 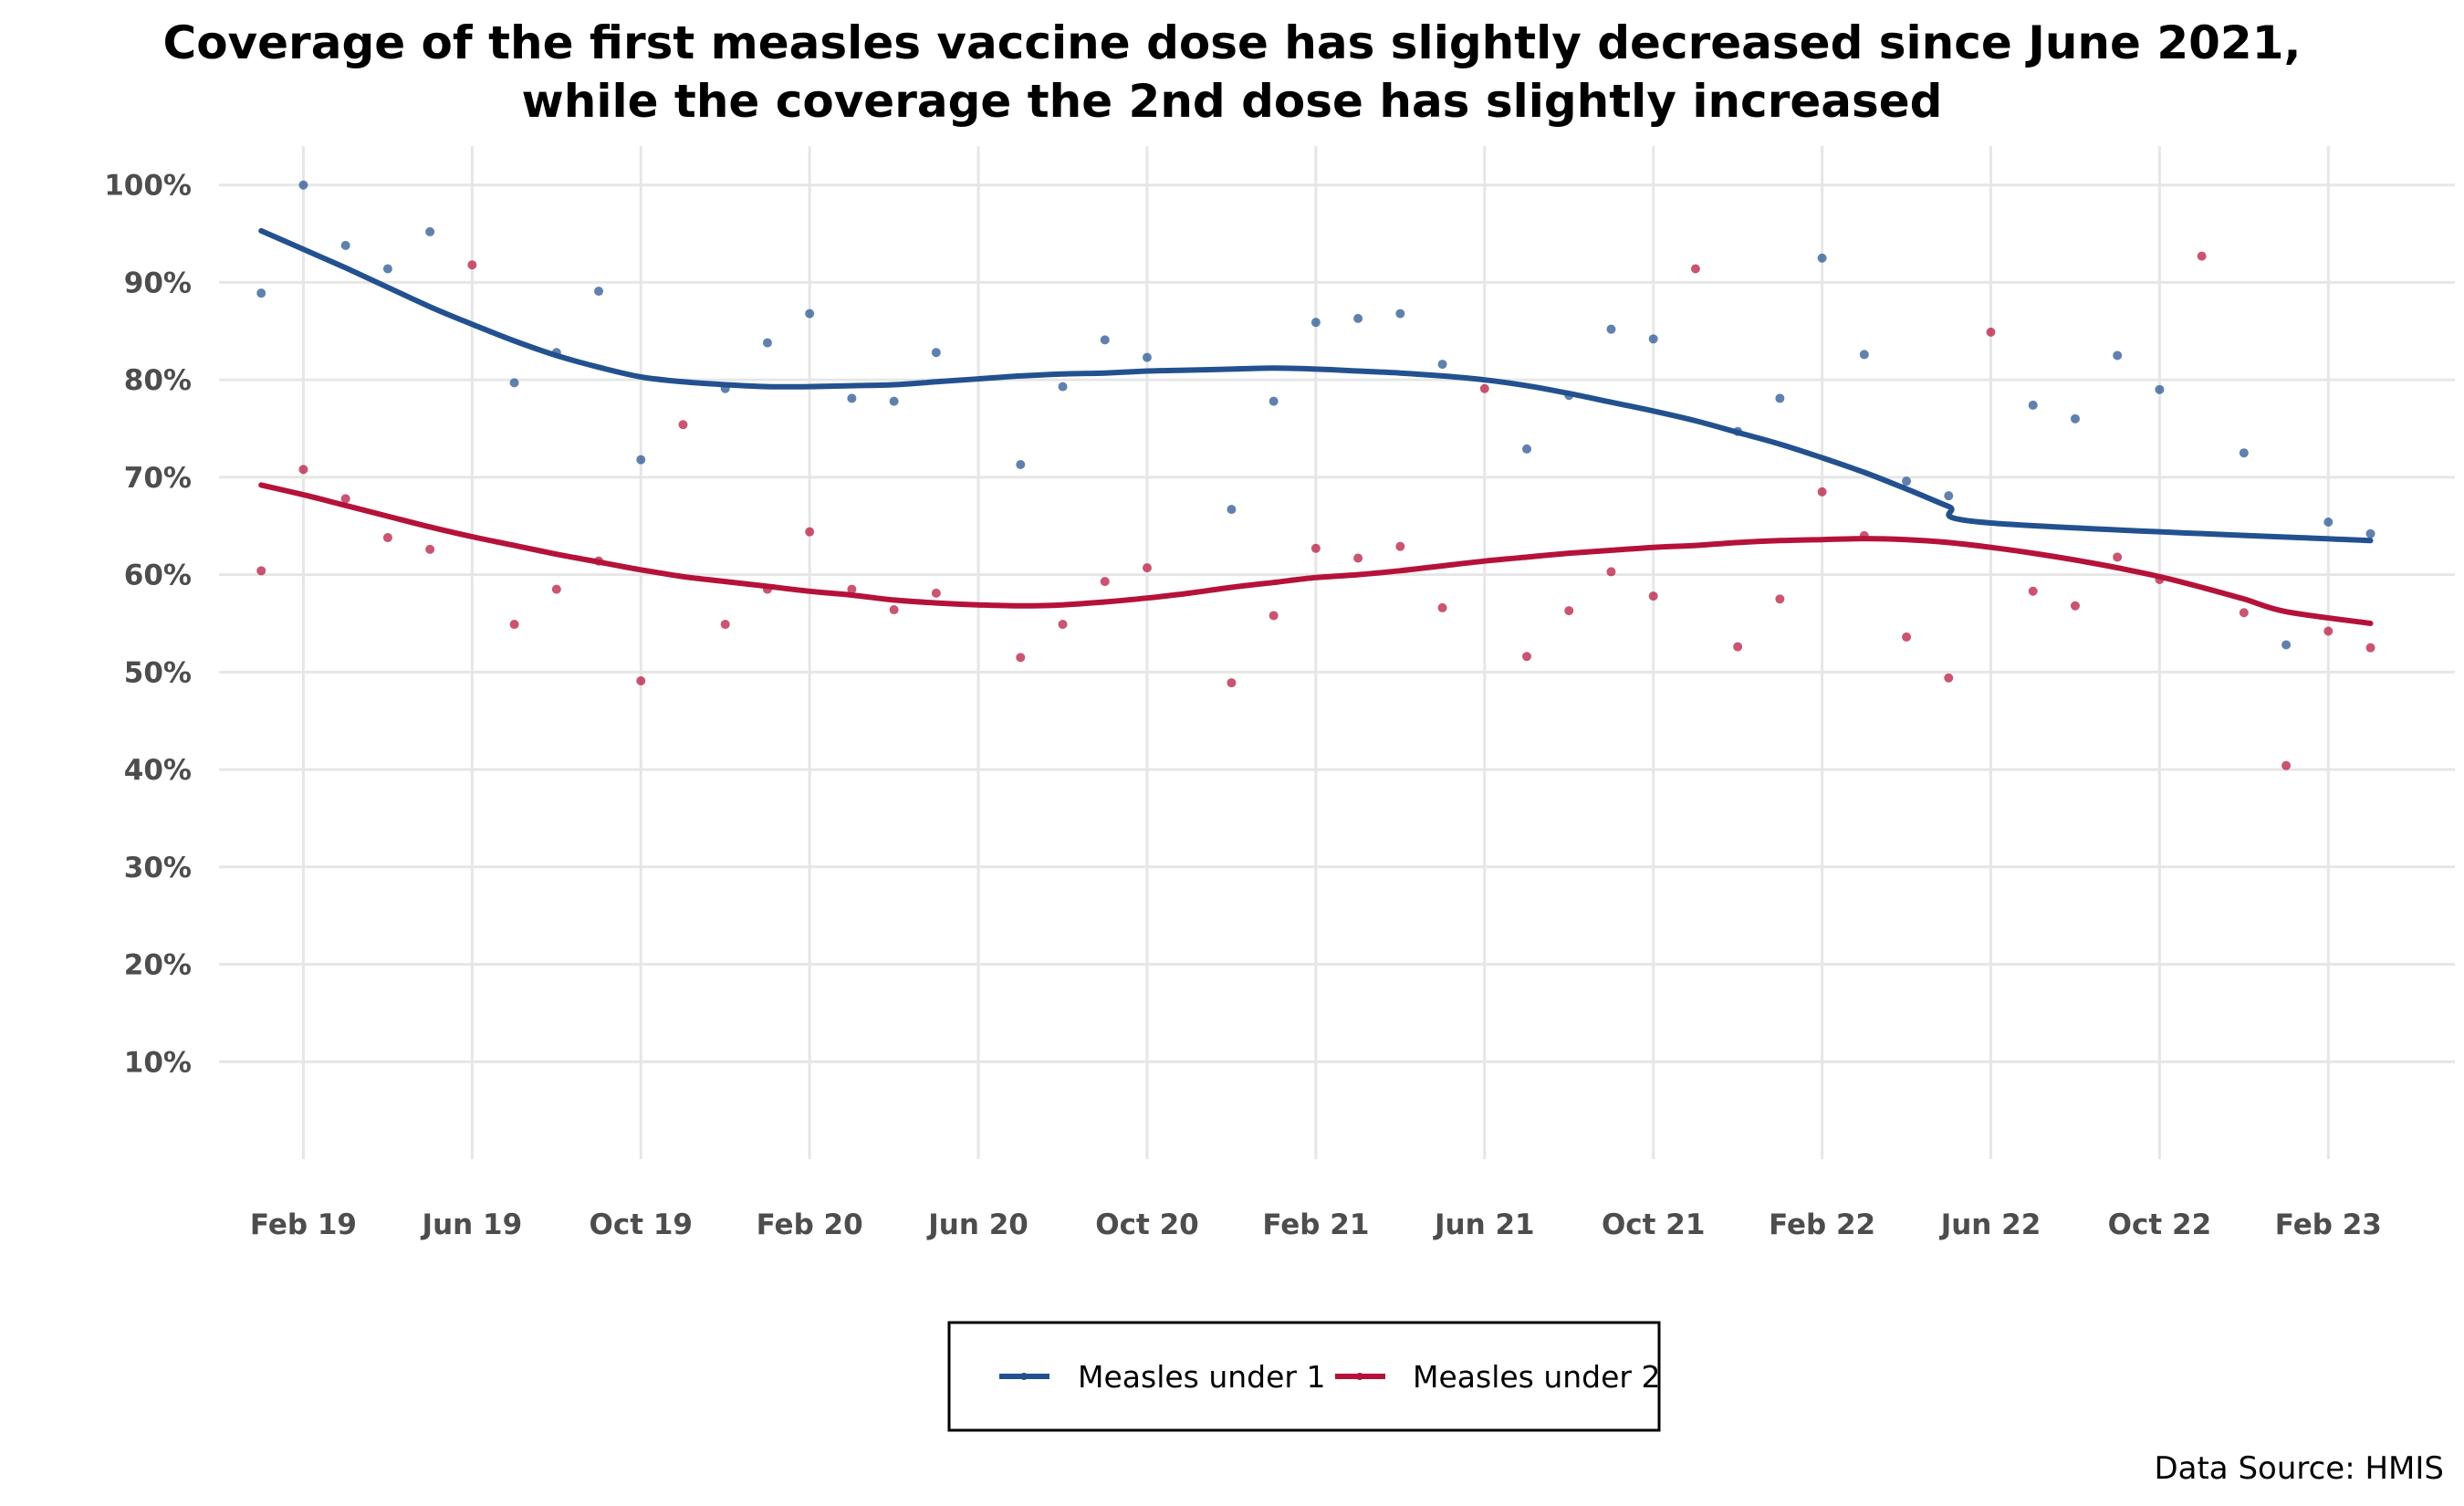 What do you see at coordinates (1497, 1377) in the screenshot?
I see `legend-item-series-2: Measles under 2` at bounding box center [1497, 1377].